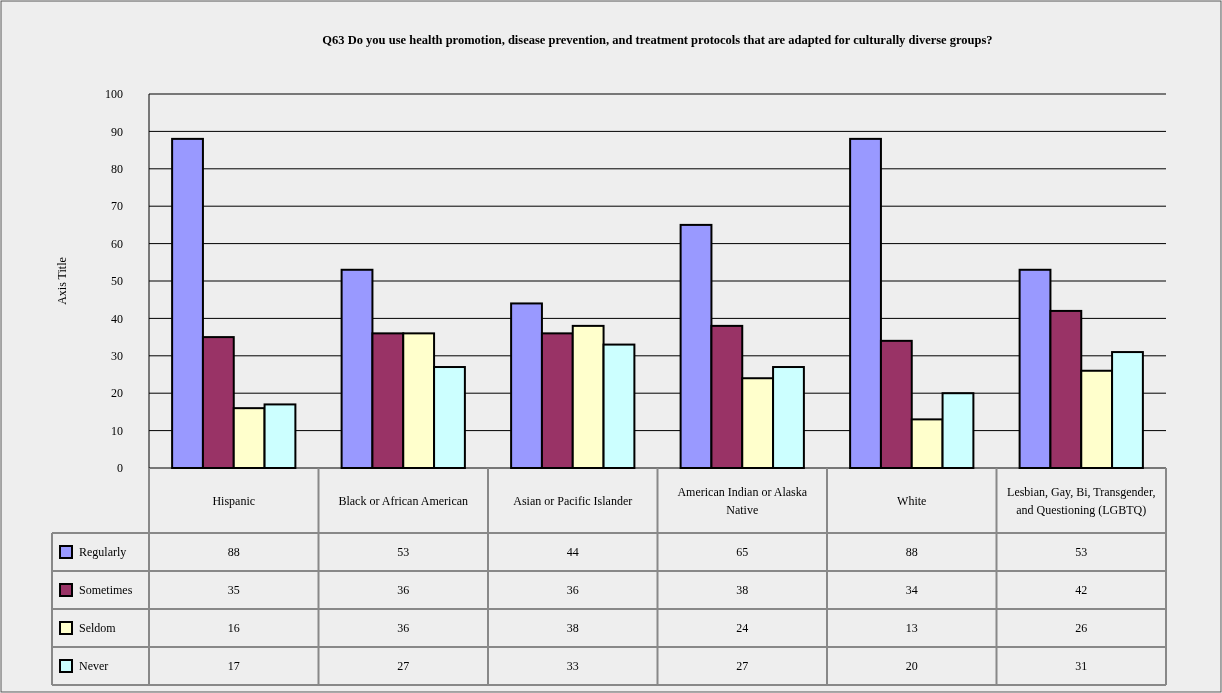  What do you see at coordinates (233, 590) in the screenshot?
I see `data-label: 35` at bounding box center [233, 590].